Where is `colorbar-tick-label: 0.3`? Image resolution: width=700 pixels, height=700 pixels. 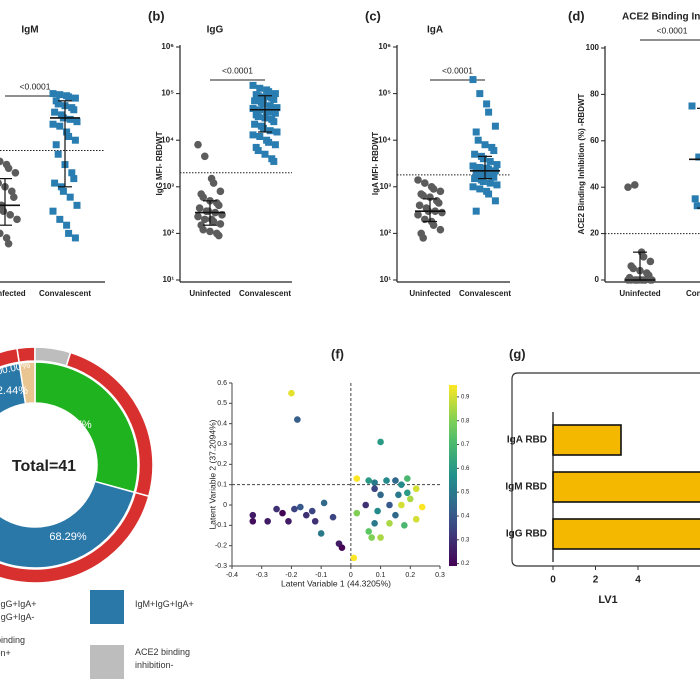
colorbar-tick-label: 0.3 is located at coordinates (465, 540).